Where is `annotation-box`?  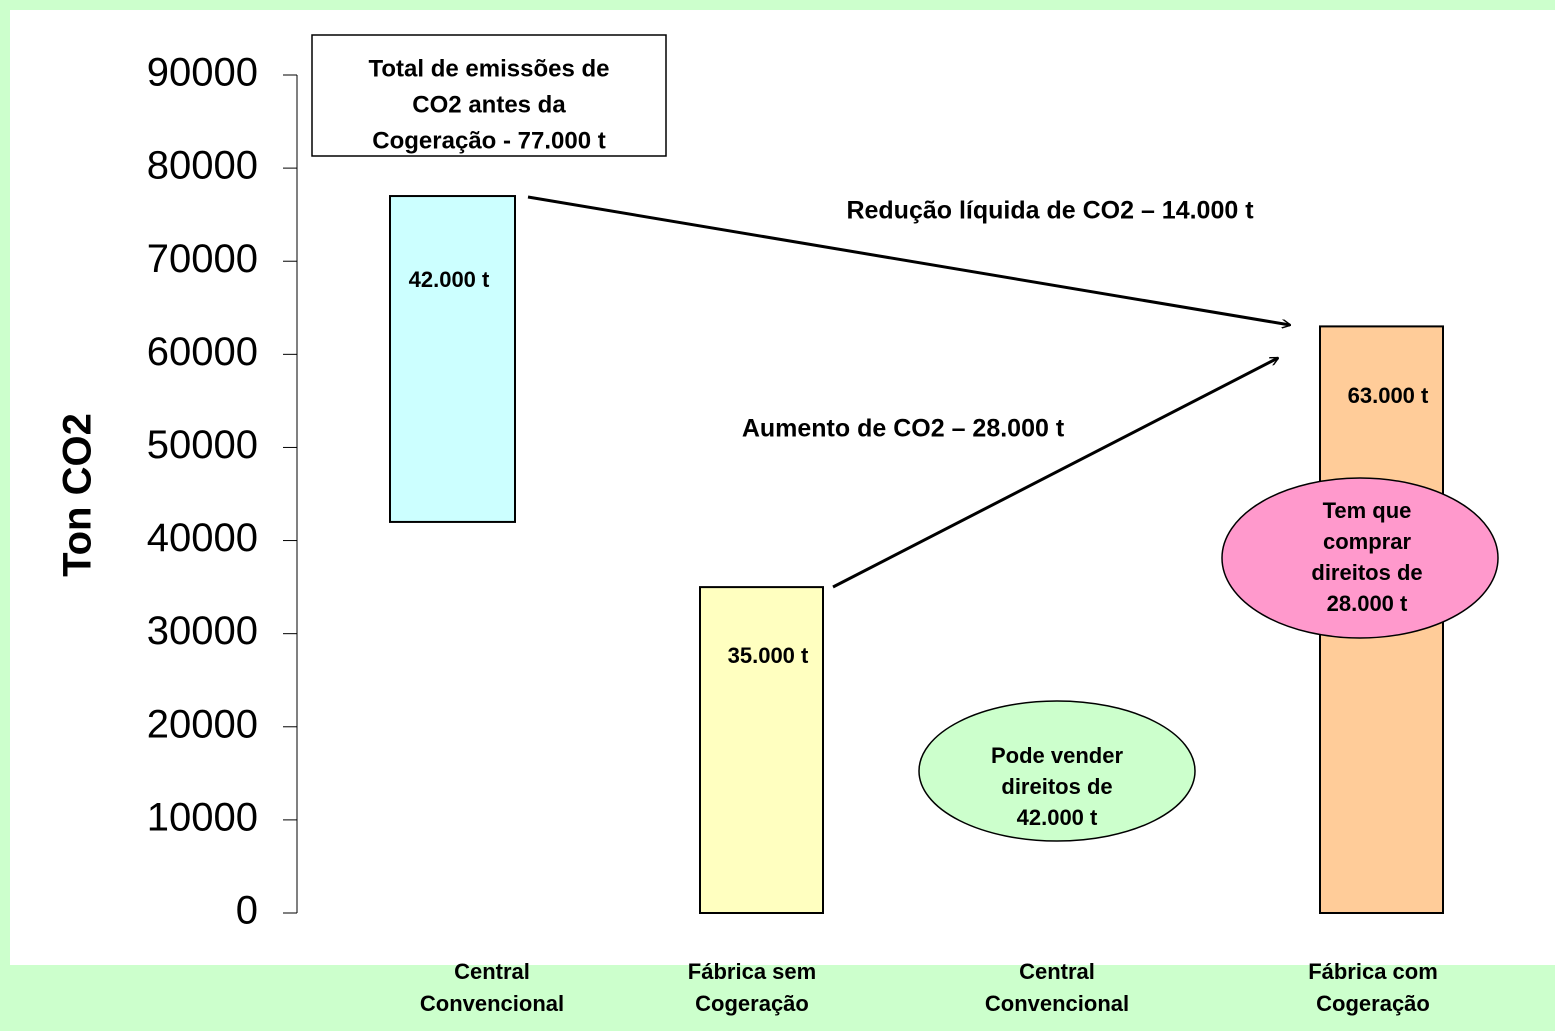 annotation-box is located at coordinates (489, 95).